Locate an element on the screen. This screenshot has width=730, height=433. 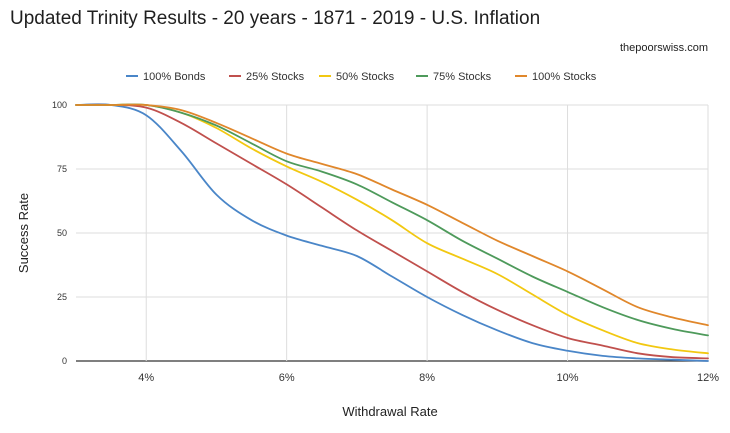
y-tick-label: 50 is located at coordinates (62, 233).